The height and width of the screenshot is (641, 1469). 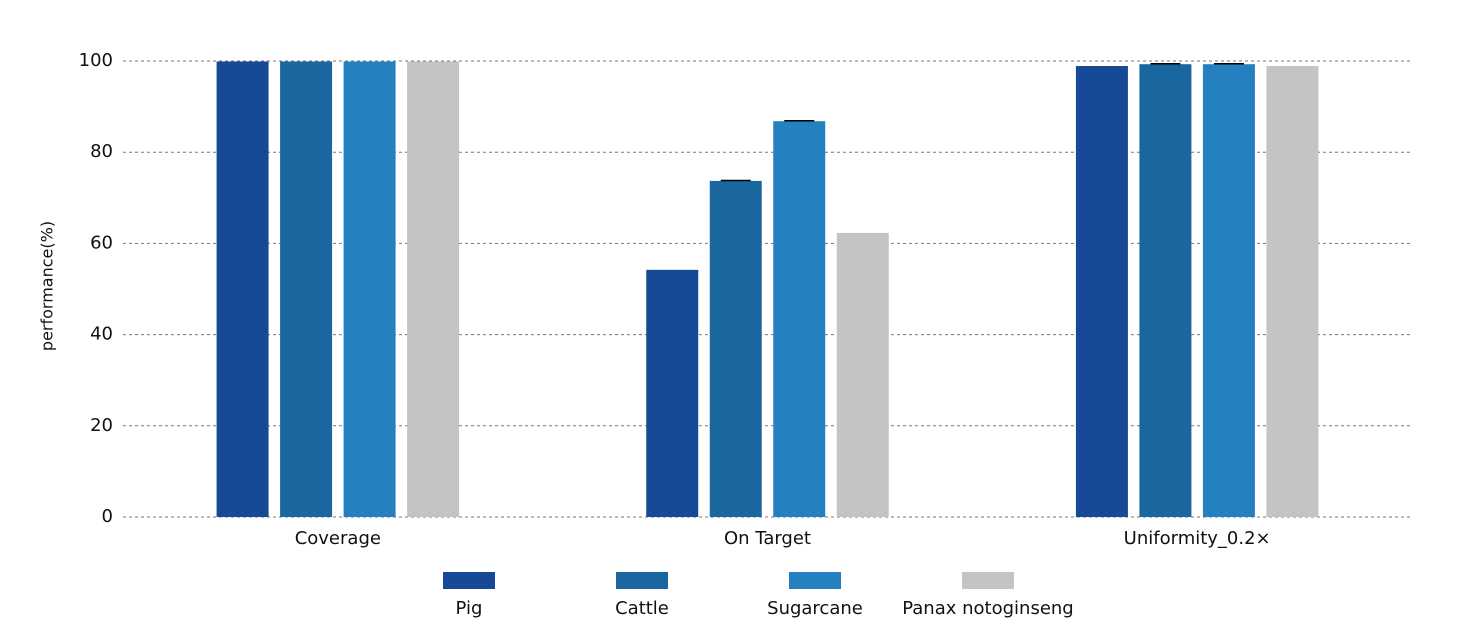 What do you see at coordinates (101, 334) in the screenshot?
I see `y-tick-label: 40` at bounding box center [101, 334].